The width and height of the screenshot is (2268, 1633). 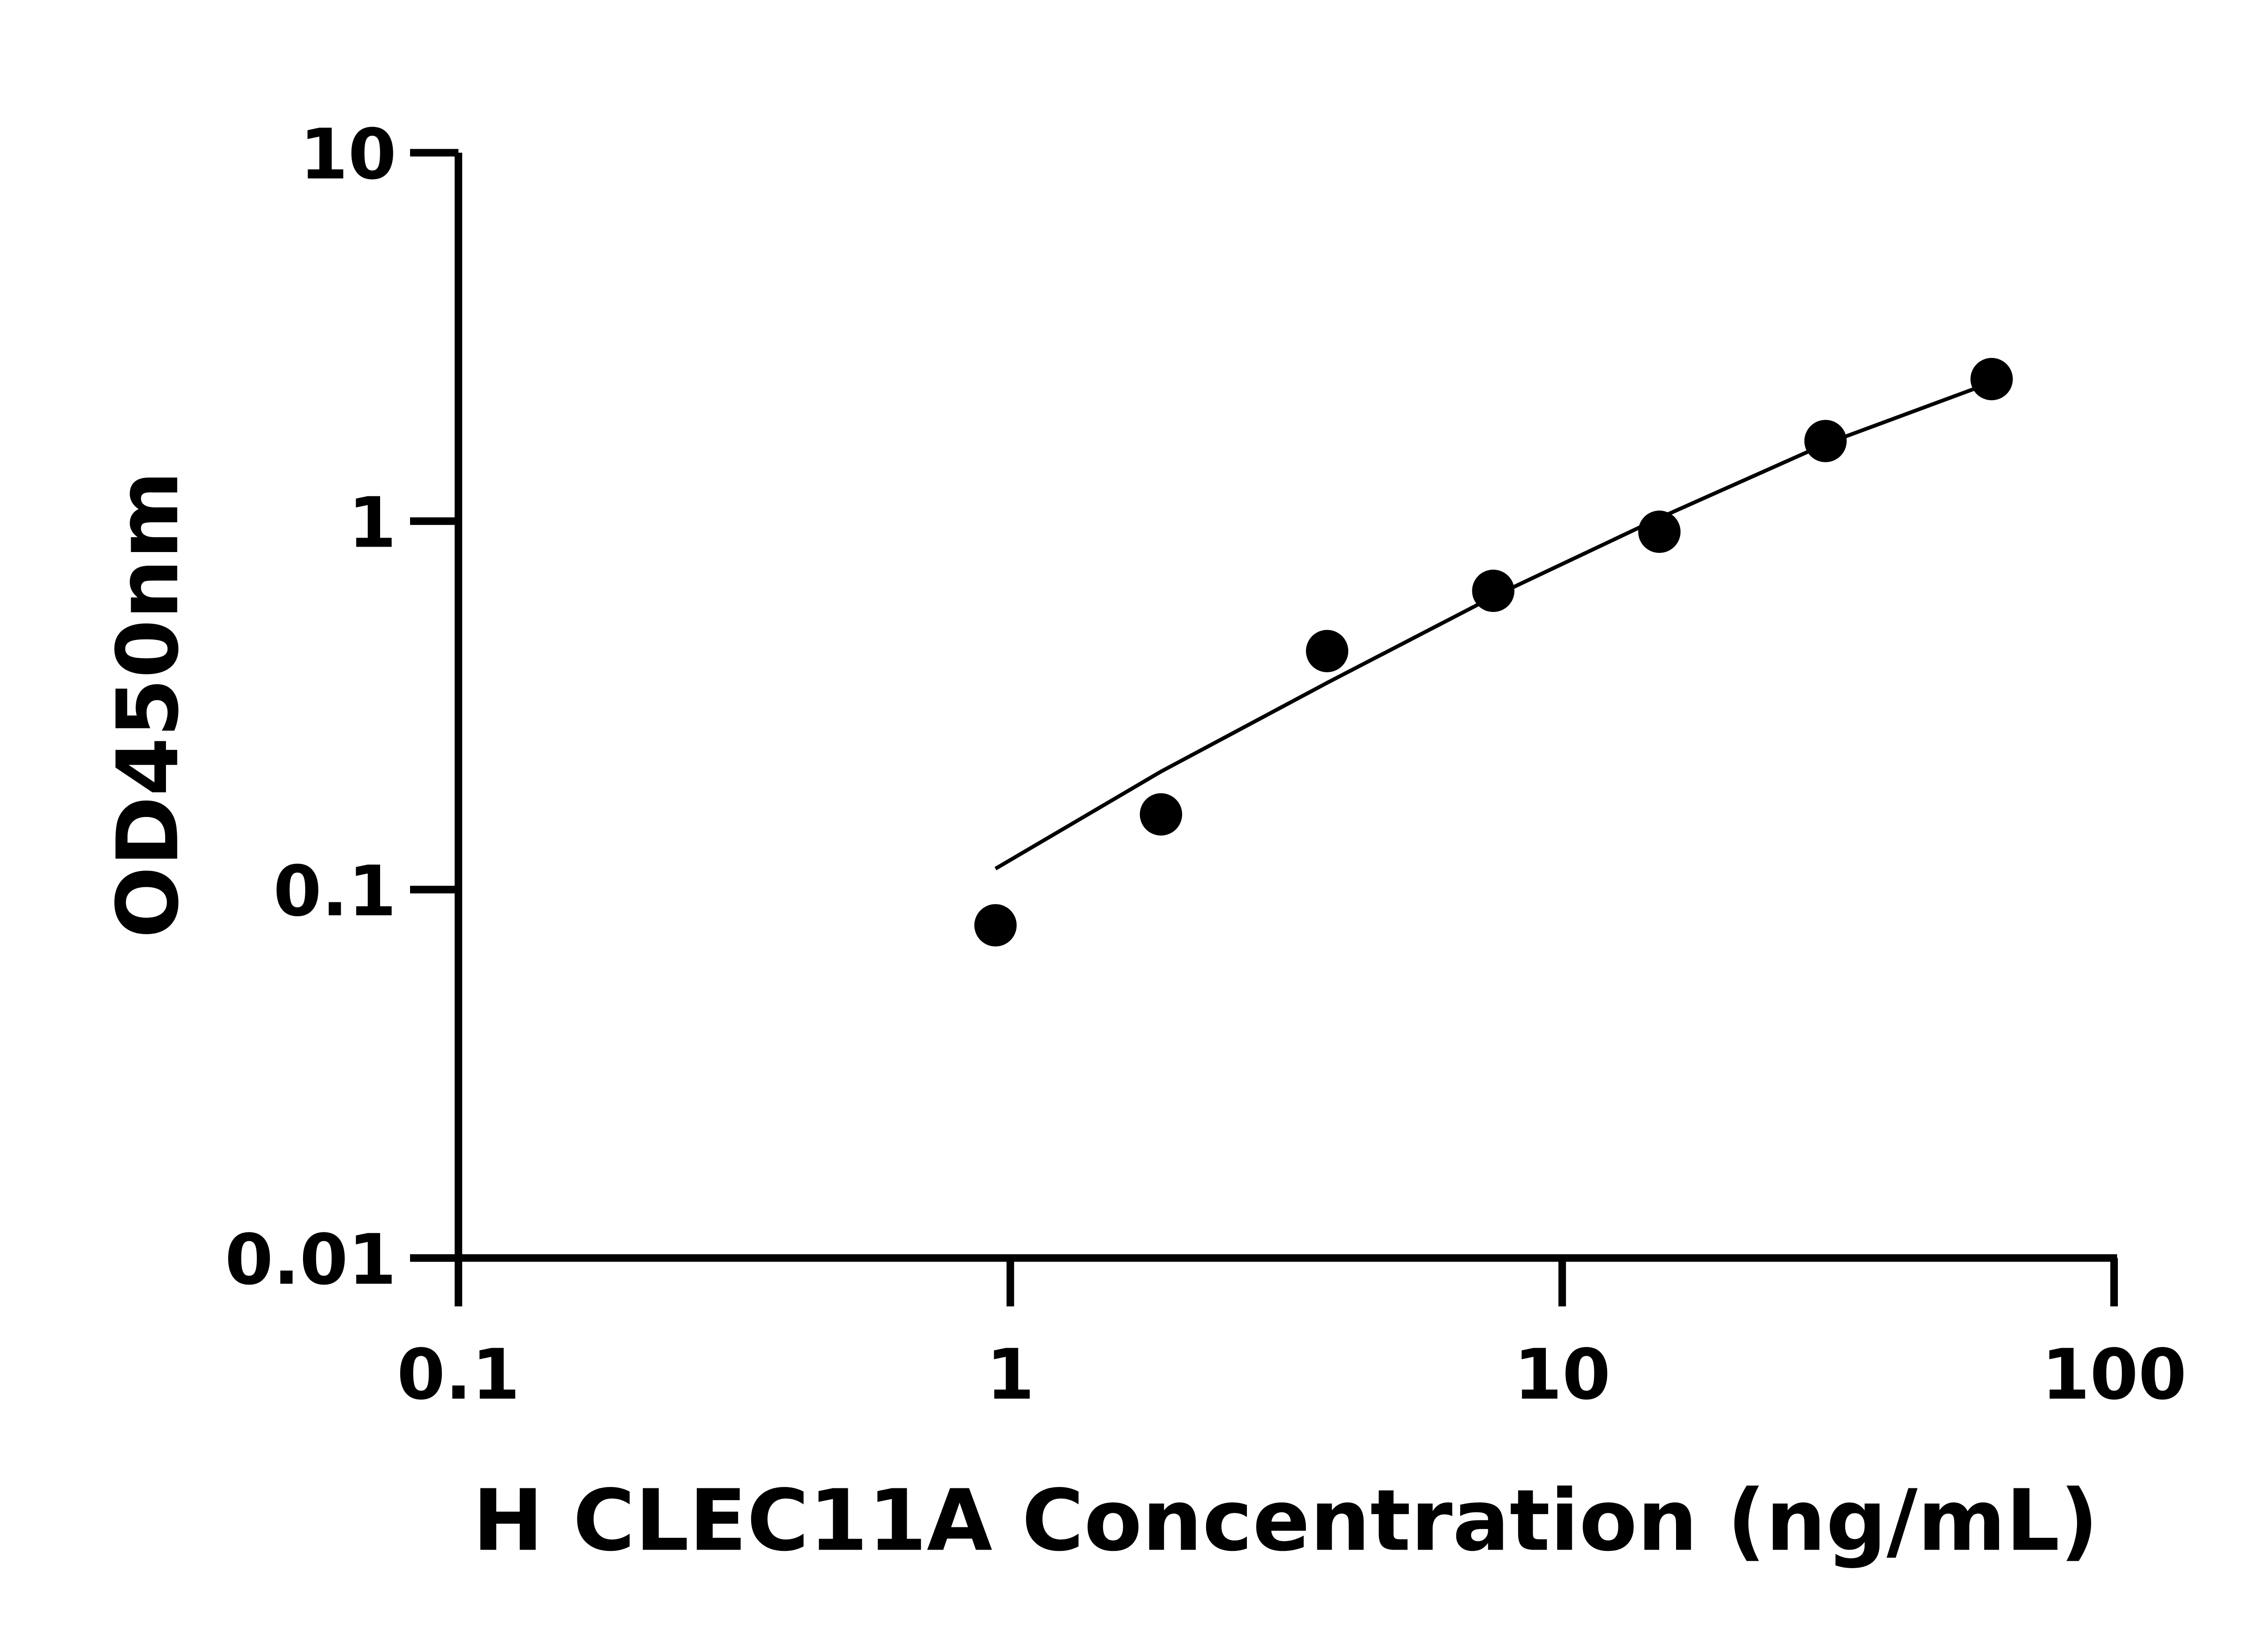 What do you see at coordinates (148, 705) in the screenshot?
I see `y-axis-label: OD450nm` at bounding box center [148, 705].